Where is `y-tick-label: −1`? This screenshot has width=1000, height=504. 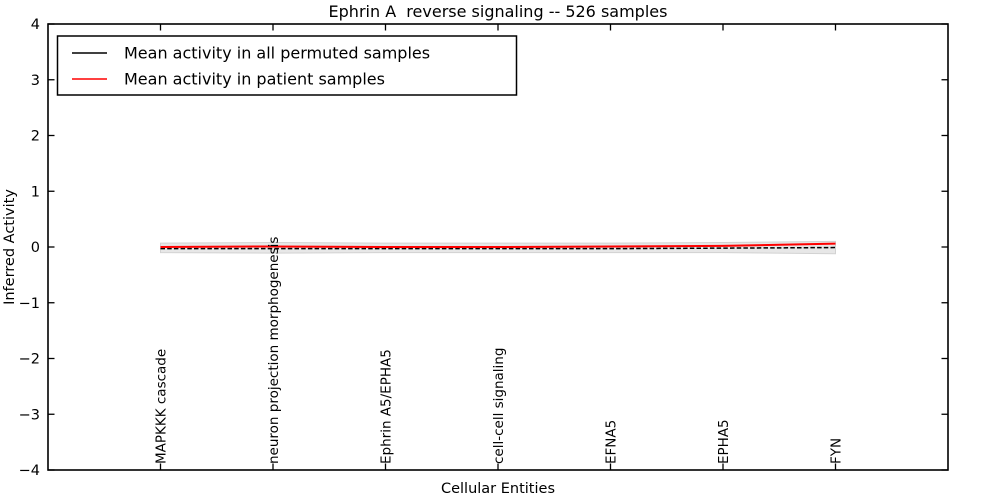 y-tick-label: −1 is located at coordinates (29, 304).